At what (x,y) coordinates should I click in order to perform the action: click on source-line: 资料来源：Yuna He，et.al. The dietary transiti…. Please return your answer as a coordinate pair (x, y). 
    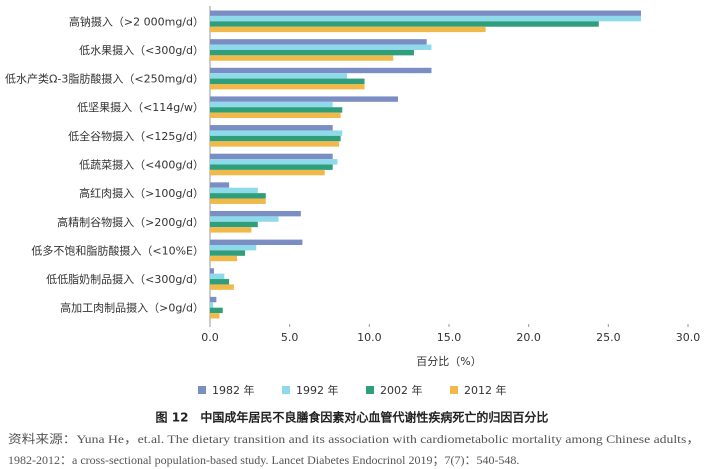
    Looking at the image, I should click on (354, 439).